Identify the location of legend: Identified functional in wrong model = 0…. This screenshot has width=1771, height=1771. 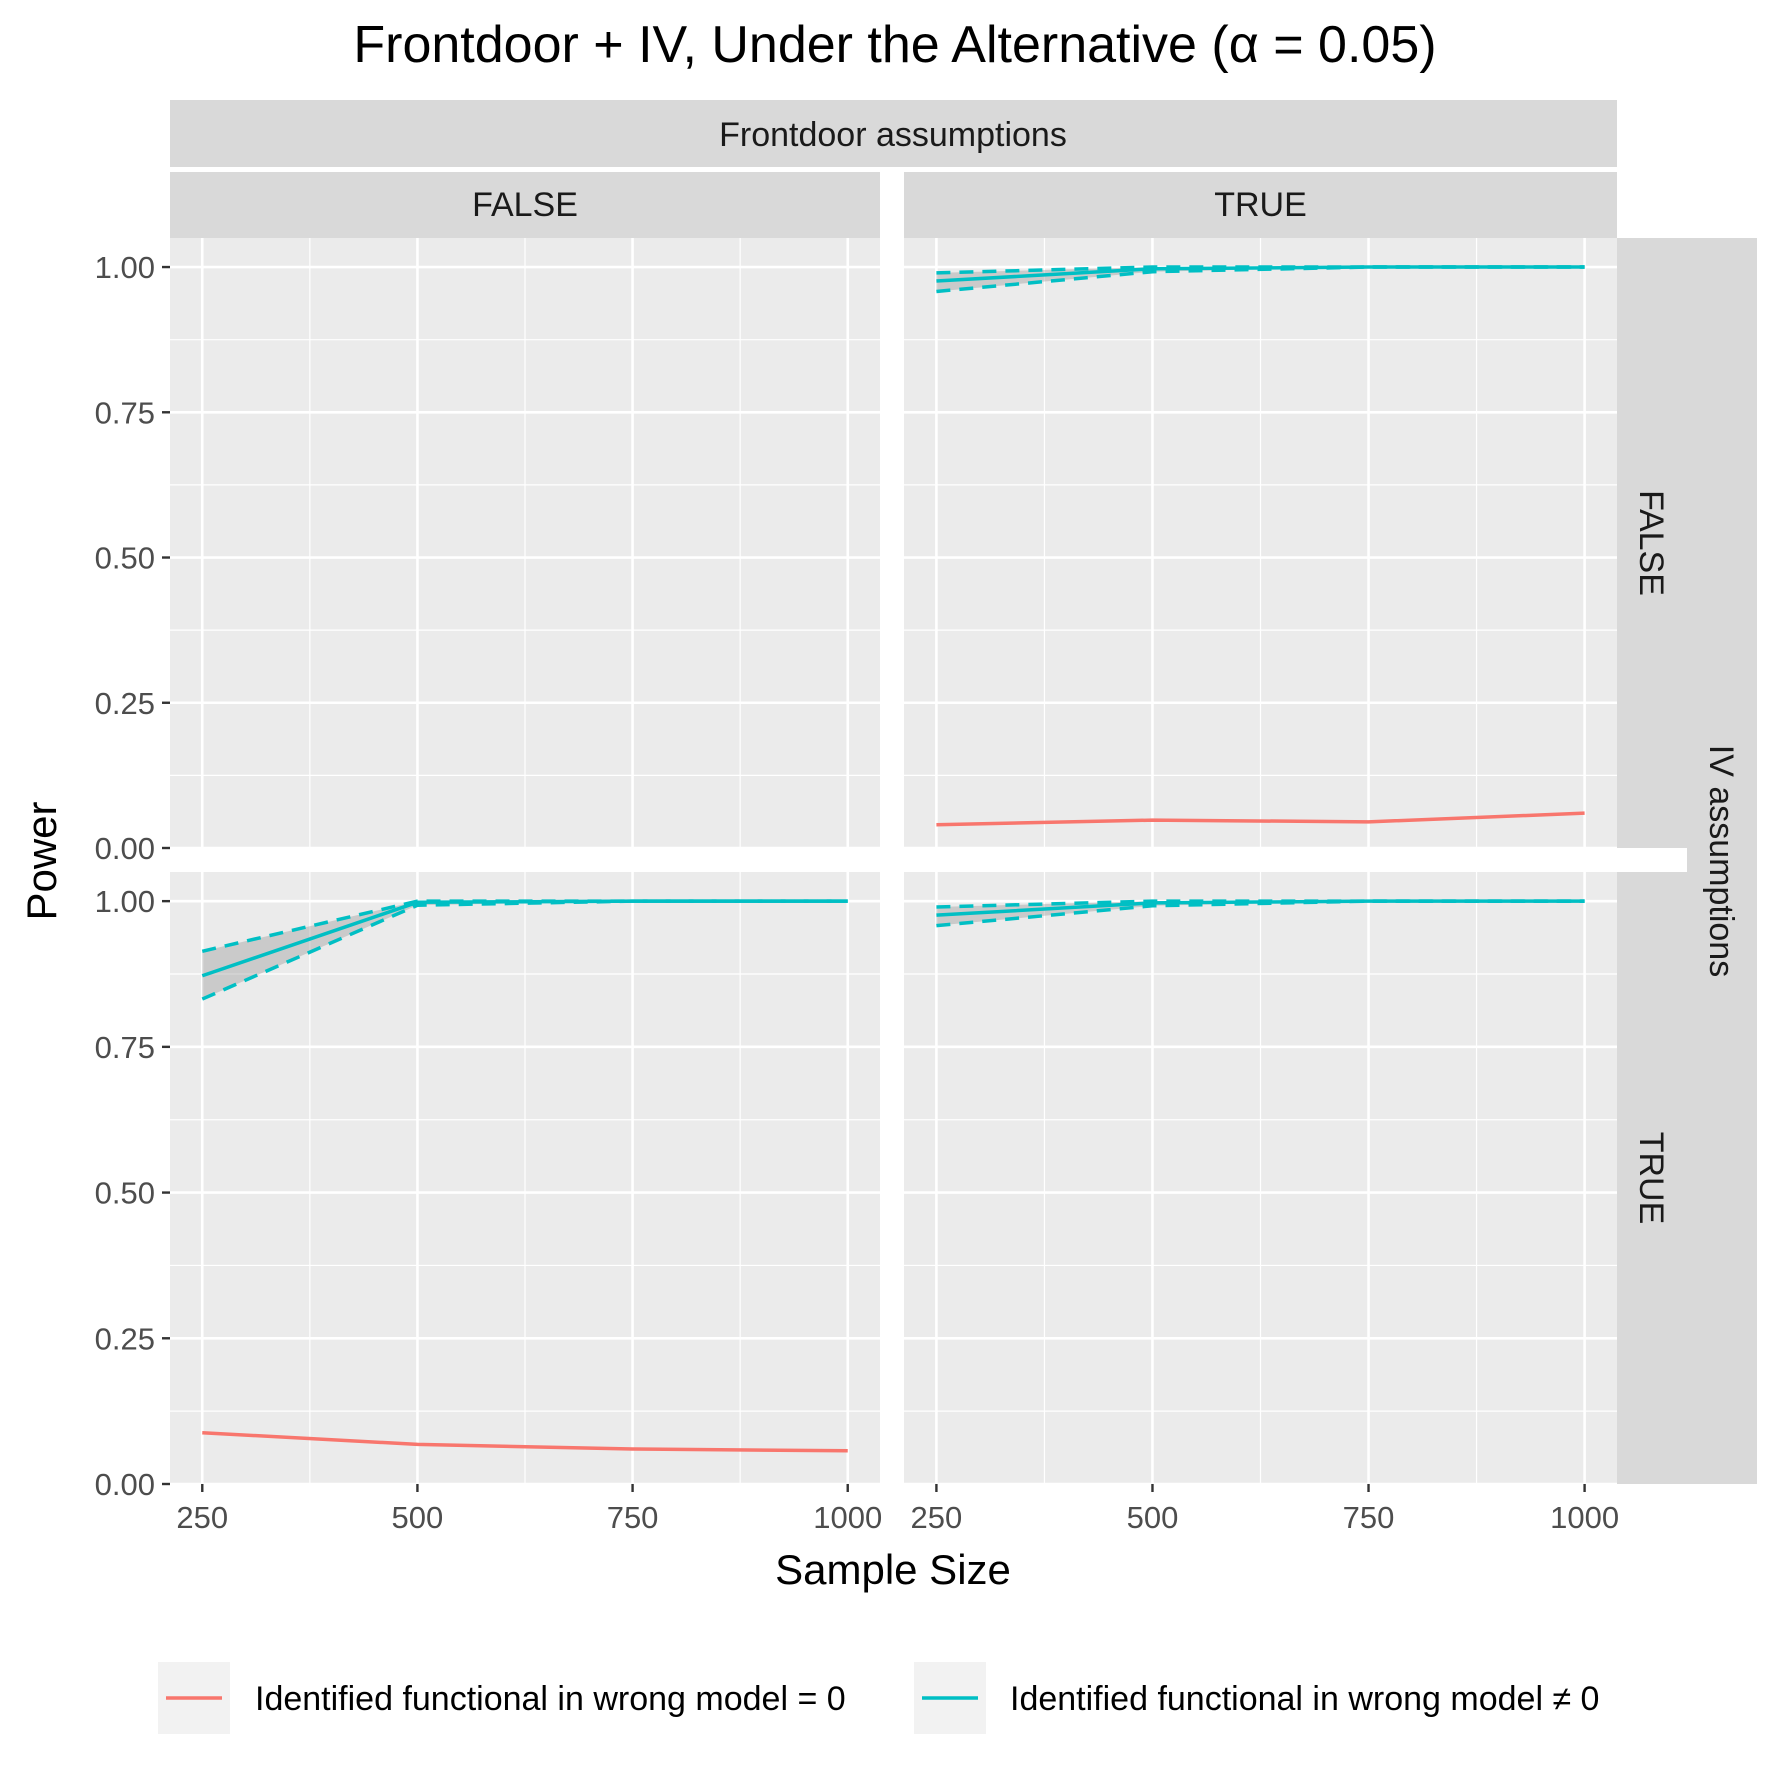
(878, 1698).